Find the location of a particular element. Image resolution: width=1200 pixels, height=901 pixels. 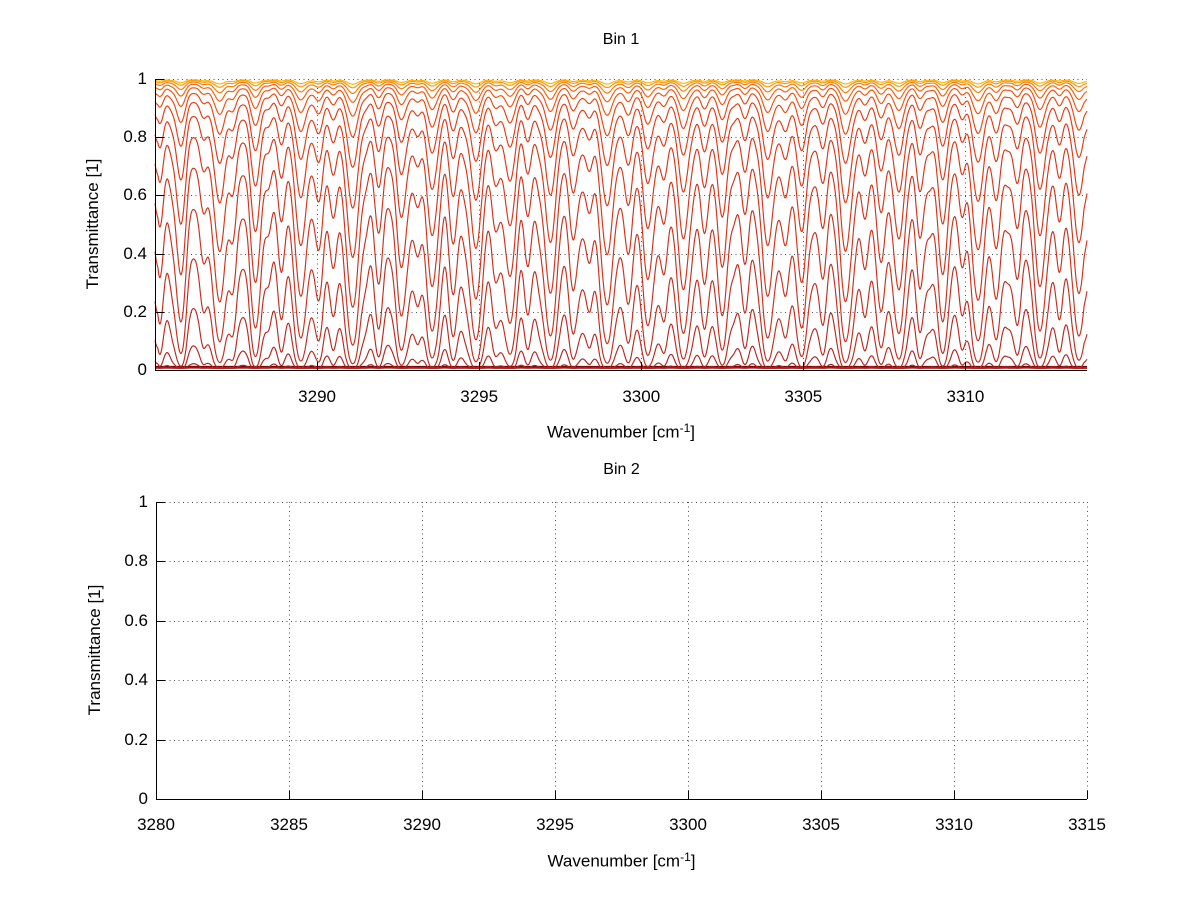

bin1-x-axis-label-sup: -1 is located at coordinates (685, 428).